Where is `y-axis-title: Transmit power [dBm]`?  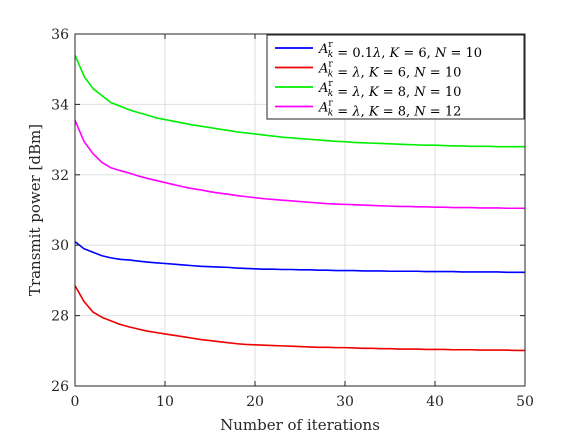 y-axis-title: Transmit power [dBm] is located at coordinates (35, 210).